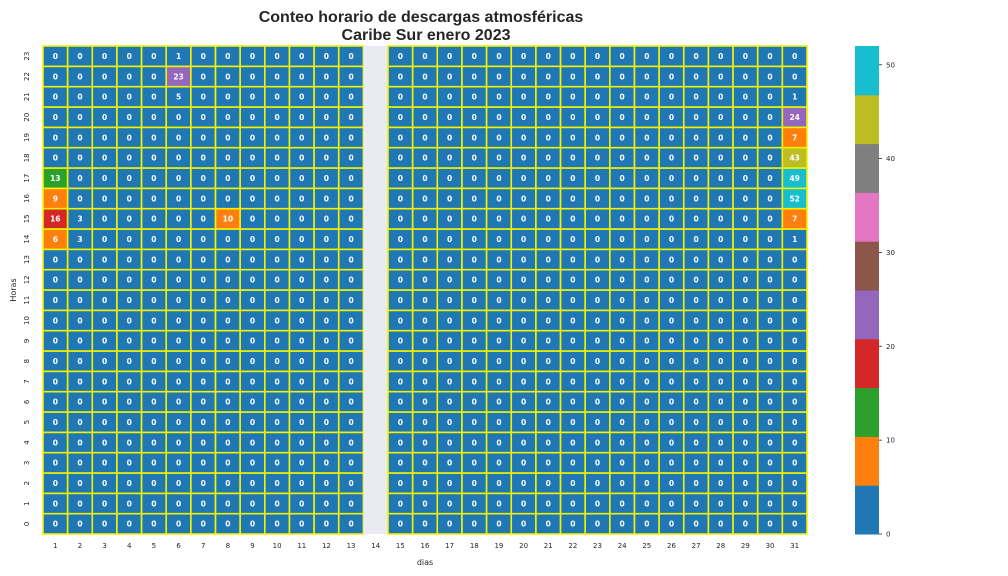 The height and width of the screenshot is (576, 1008). Describe the element at coordinates (27, 198) in the screenshot. I see `y-tick-label: 16` at that location.